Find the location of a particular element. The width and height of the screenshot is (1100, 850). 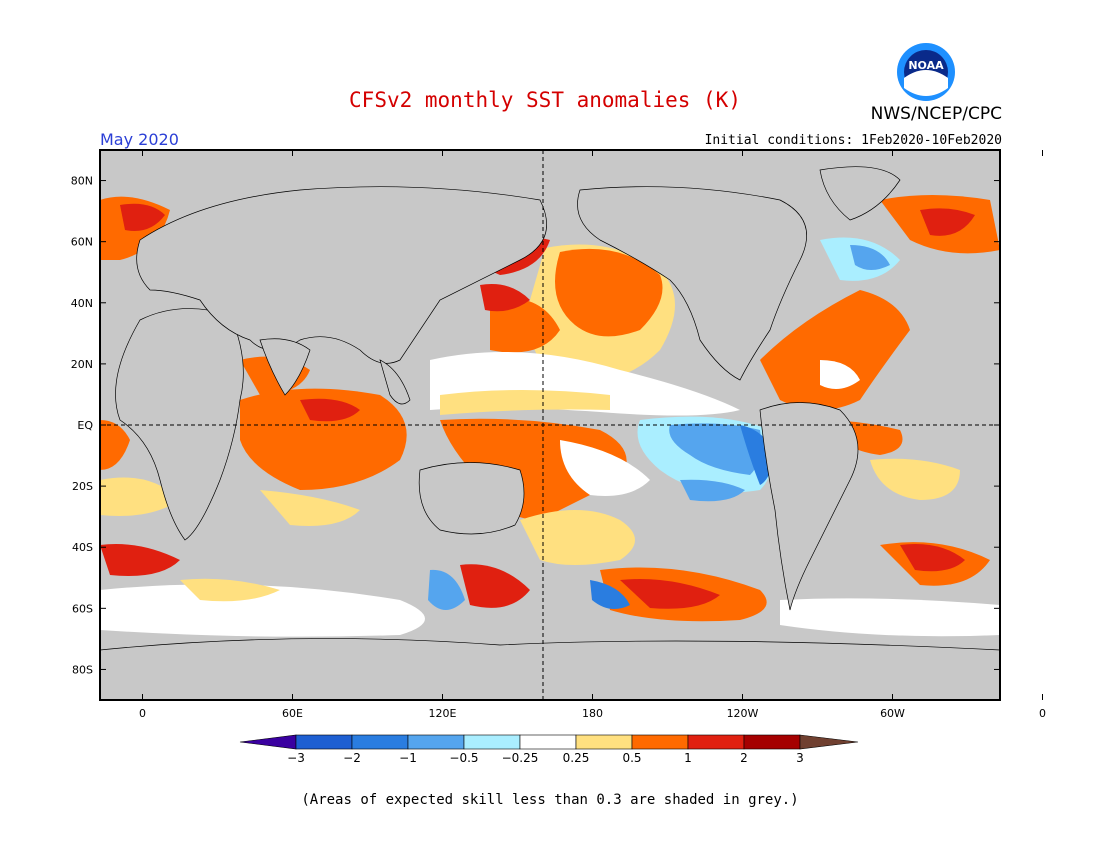

colorbar: −3 −2 −1 −0.5 −0.25 0.25 0.5 1 2 3 is located at coordinates (549, 749).